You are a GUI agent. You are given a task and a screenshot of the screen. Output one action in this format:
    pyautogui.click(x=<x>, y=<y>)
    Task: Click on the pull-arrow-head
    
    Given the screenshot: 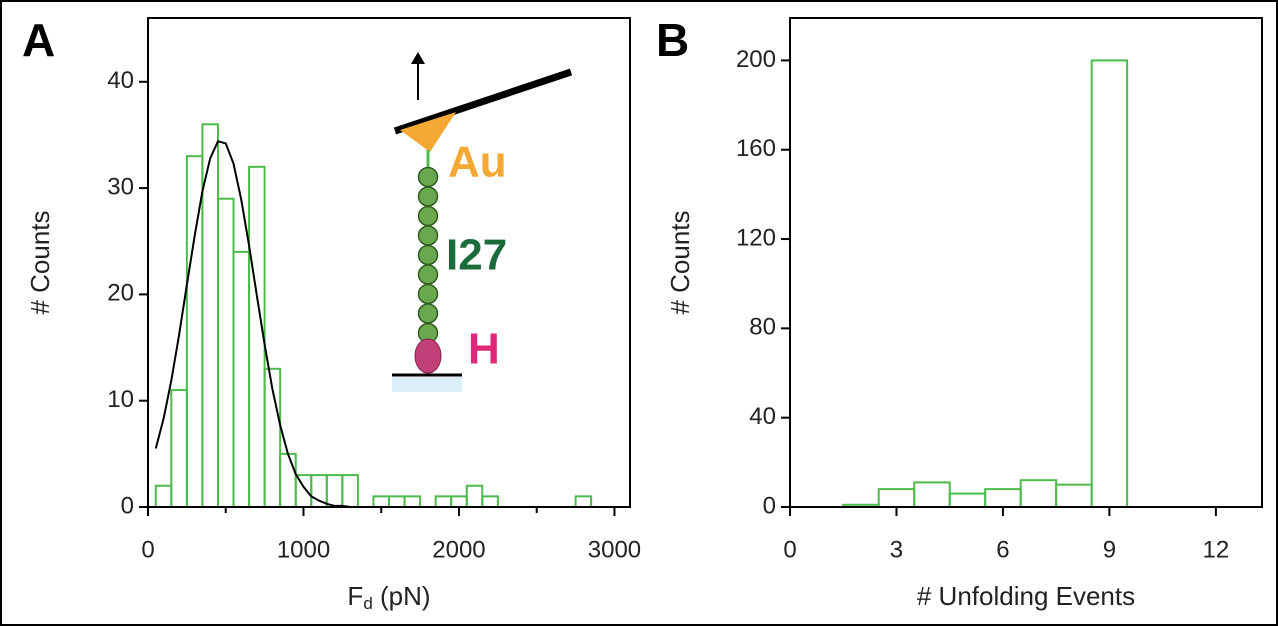 What is the action you would take?
    pyautogui.click(x=418, y=58)
    